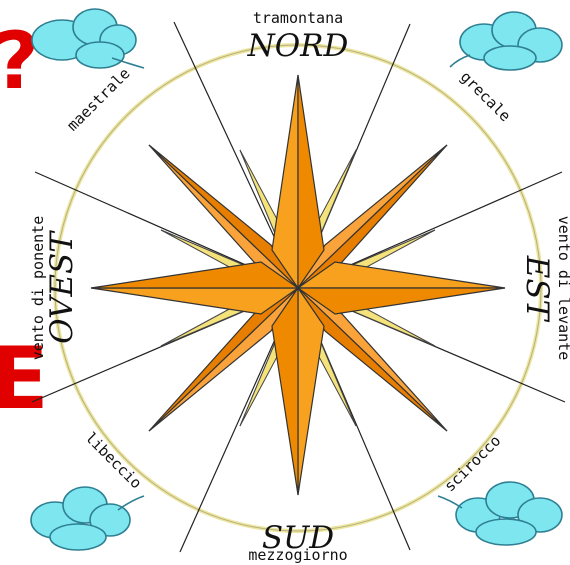 This screenshot has width=570, height=565. Describe the element at coordinates (500, 513) in the screenshot. I see `cloud-southeast` at that location.